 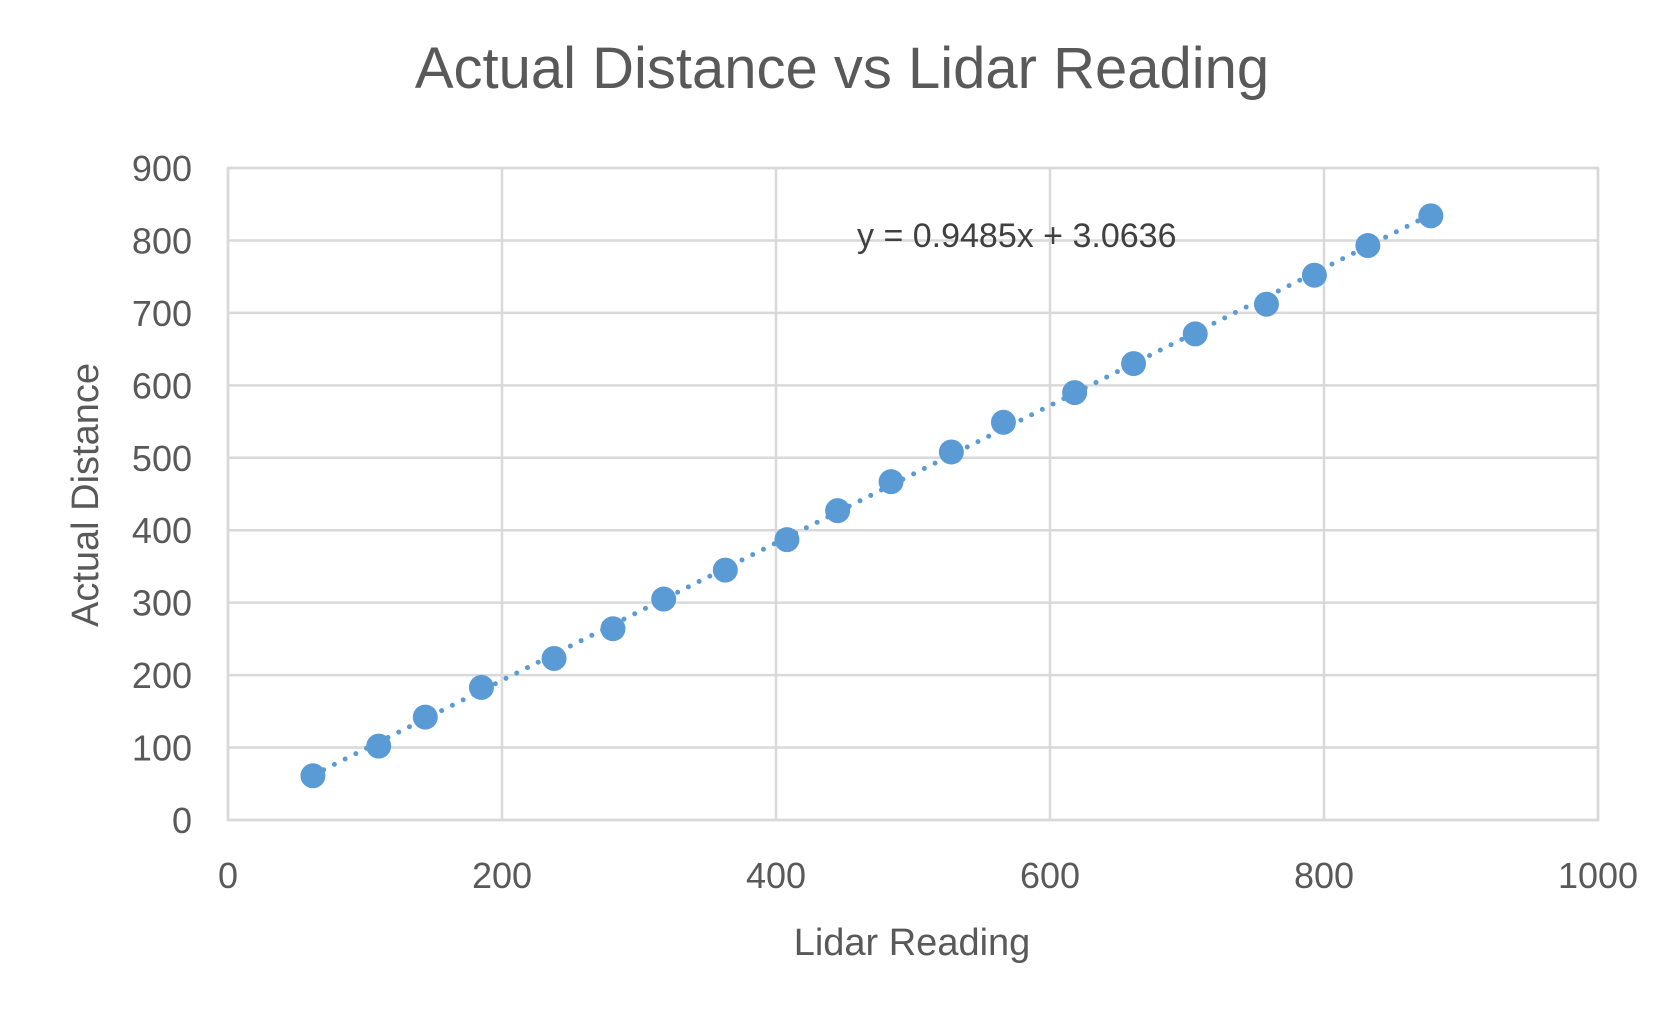 I want to click on x-tick-label: 0, so click(x=228, y=875).